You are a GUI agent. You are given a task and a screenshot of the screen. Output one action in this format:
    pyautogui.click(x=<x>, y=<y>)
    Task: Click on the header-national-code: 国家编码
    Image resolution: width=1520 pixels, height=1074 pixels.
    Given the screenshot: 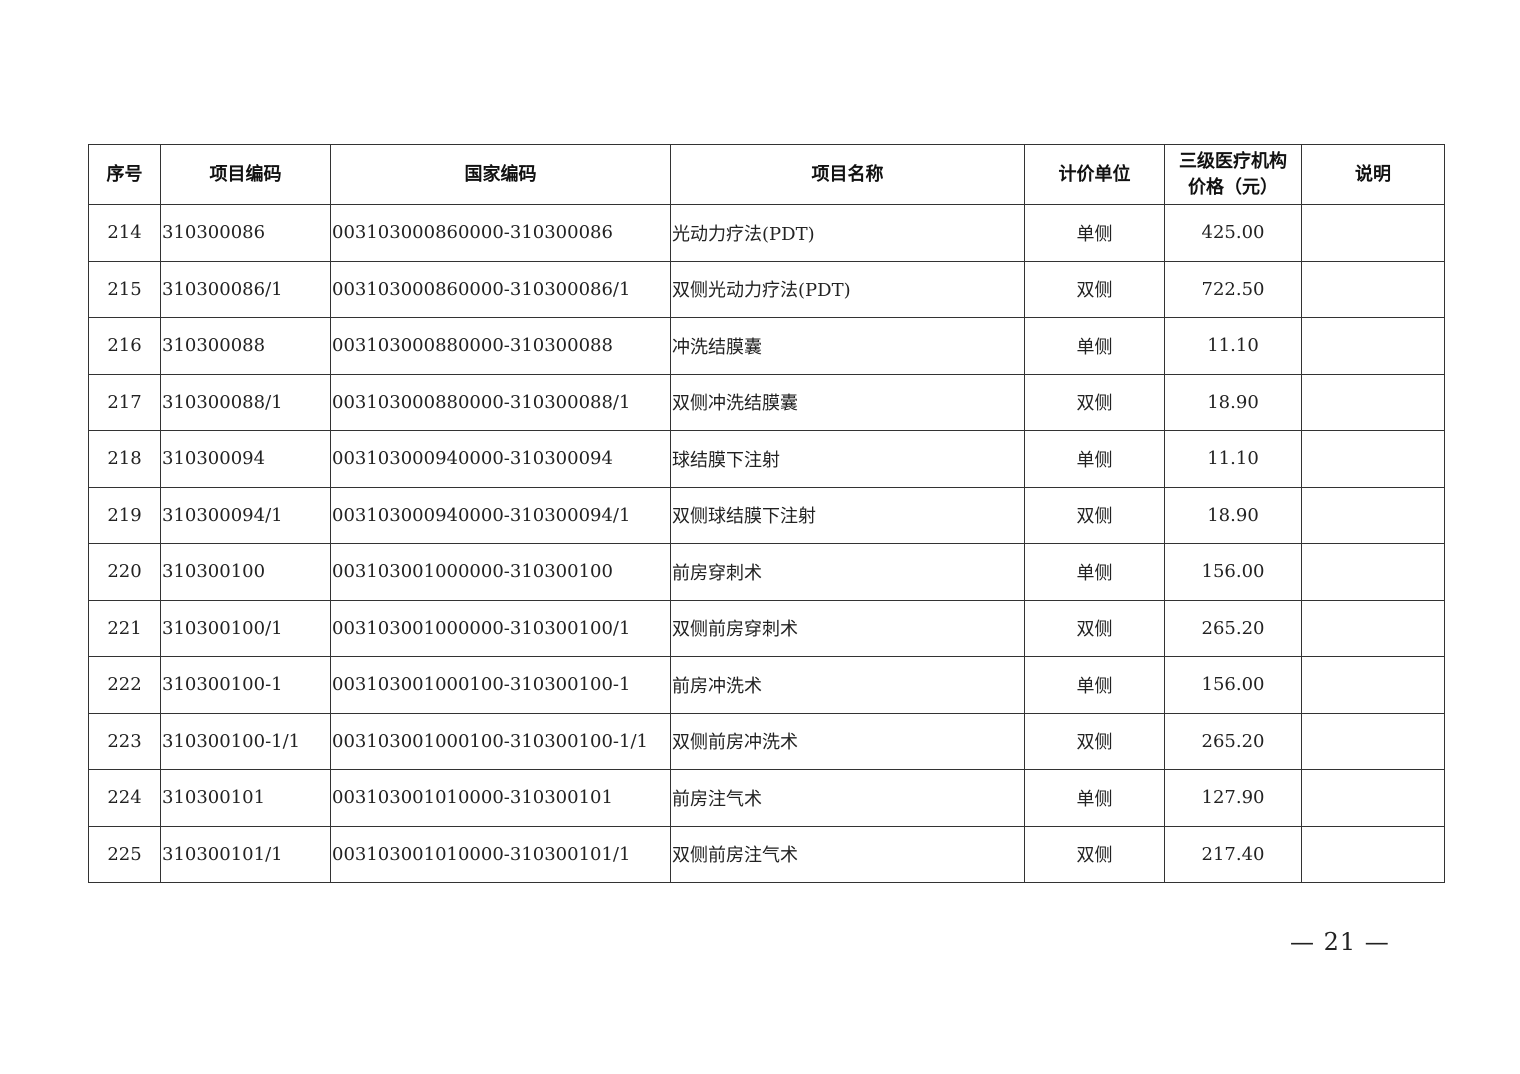 What is the action you would take?
    pyautogui.click(x=500, y=174)
    